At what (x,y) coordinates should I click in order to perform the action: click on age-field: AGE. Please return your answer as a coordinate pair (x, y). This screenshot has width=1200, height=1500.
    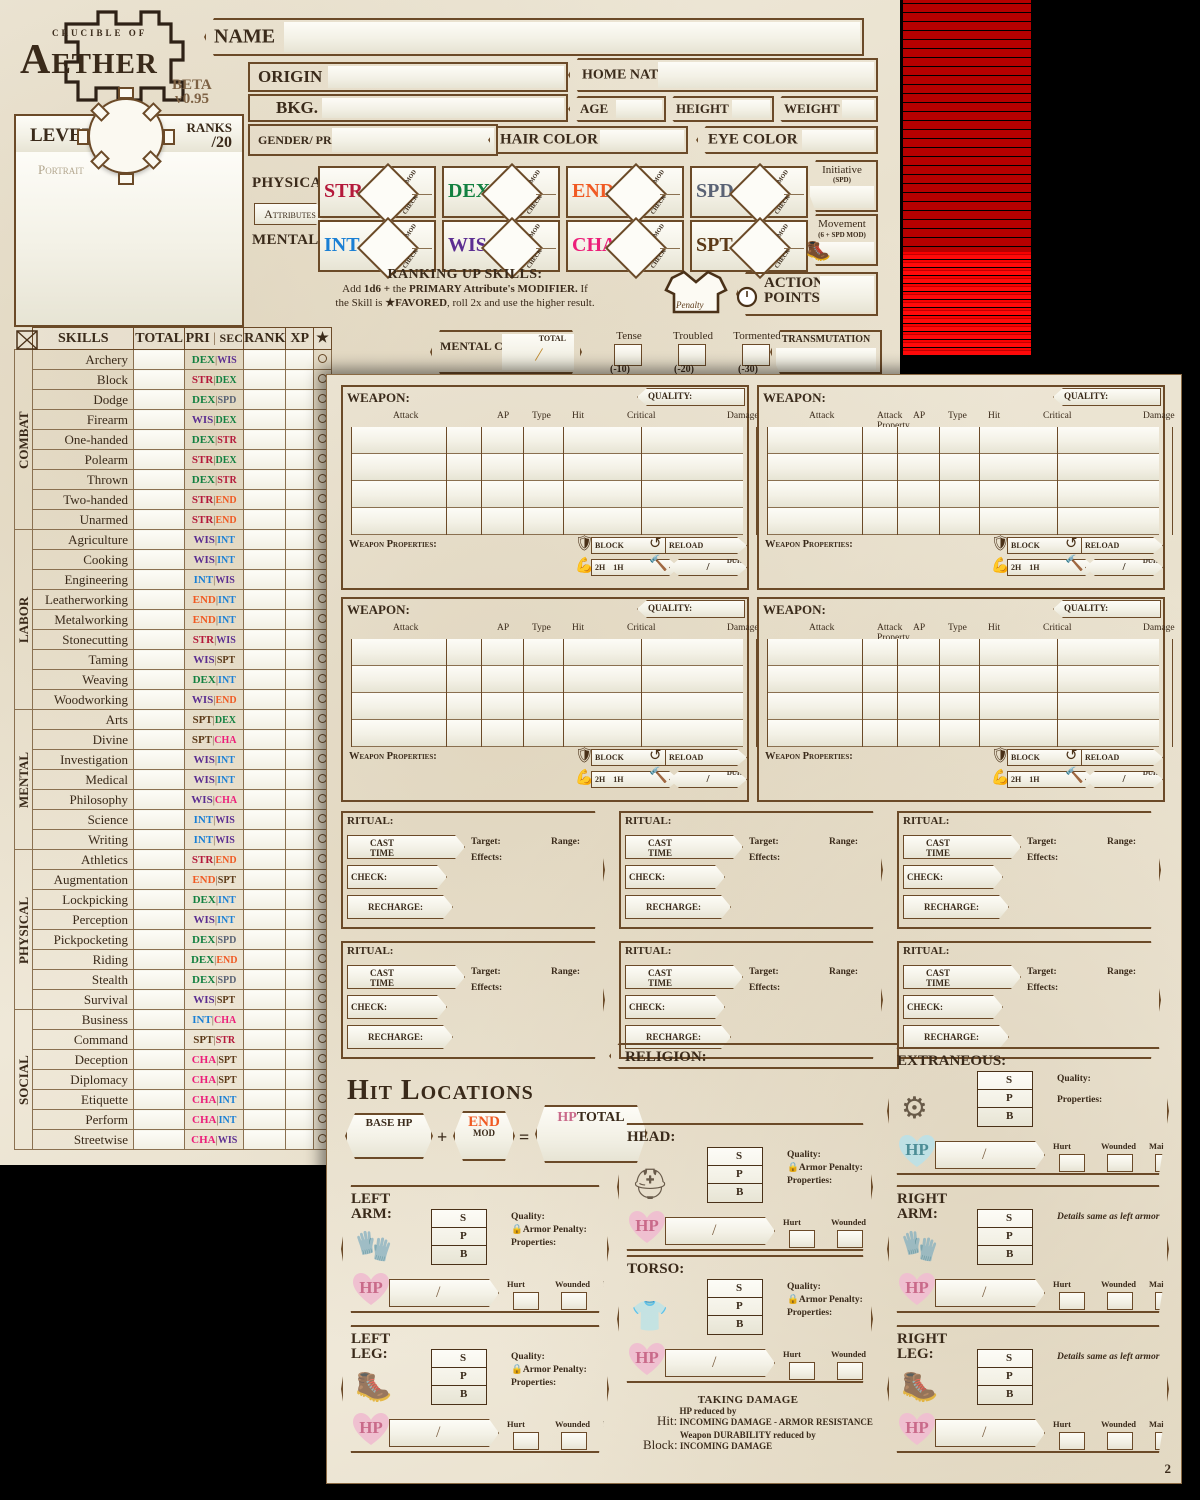
    Looking at the image, I should click on (617, 109).